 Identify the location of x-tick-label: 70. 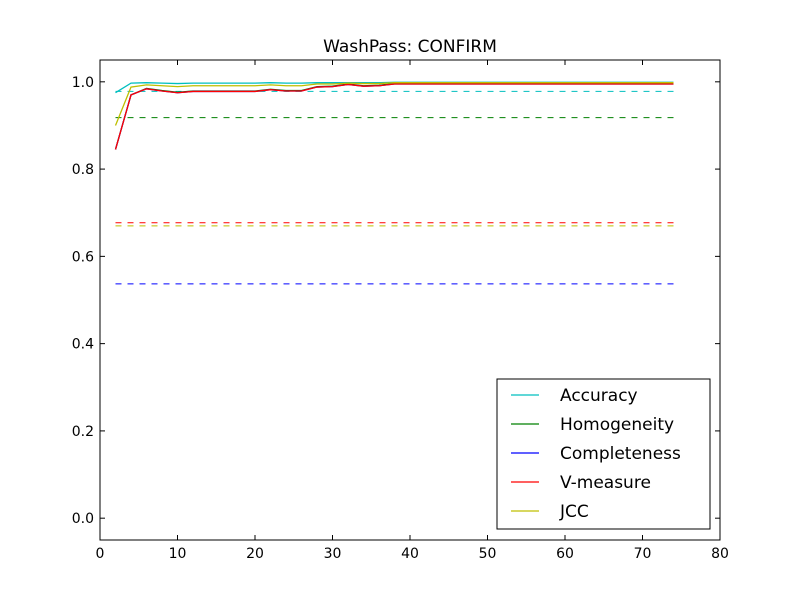
(643, 554).